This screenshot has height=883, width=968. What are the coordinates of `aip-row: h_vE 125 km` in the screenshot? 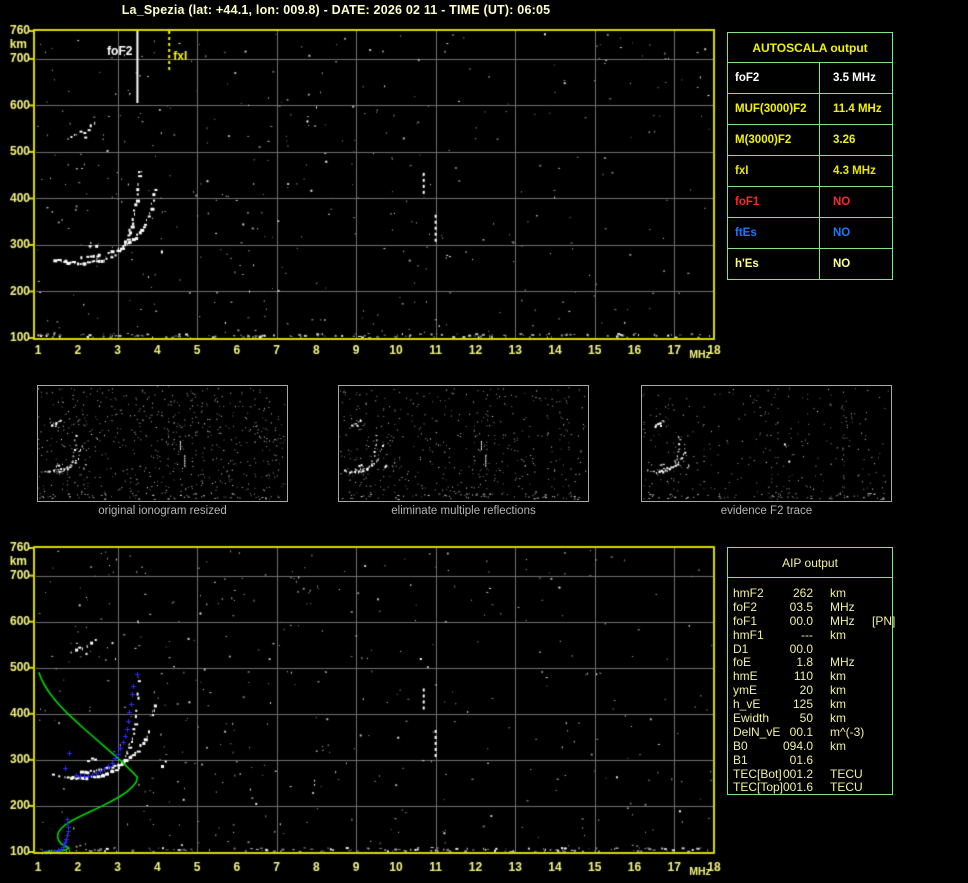 It's located at (812, 705).